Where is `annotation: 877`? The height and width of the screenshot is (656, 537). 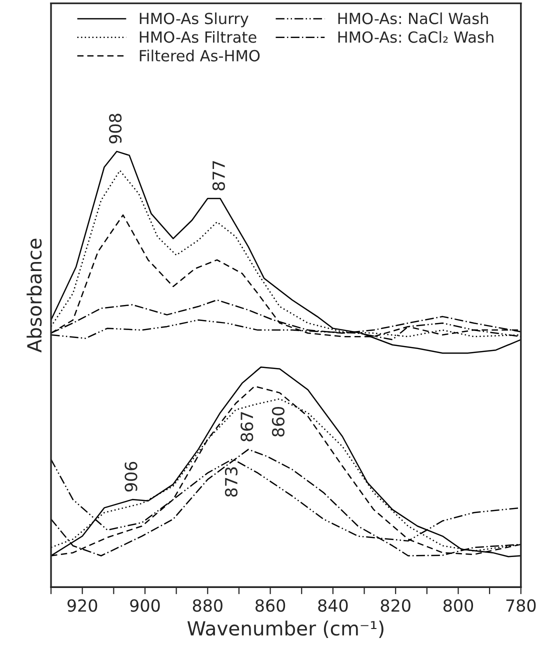
annotation: 877 is located at coordinates (219, 175).